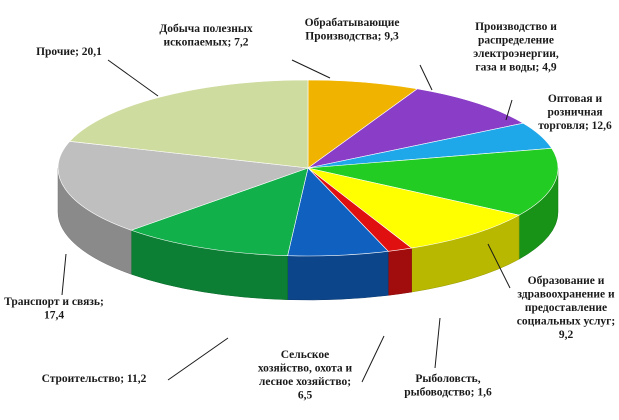 The height and width of the screenshot is (420, 619). What do you see at coordinates (352, 30) in the screenshot?
I see `data-label-obrab: Обрабатывающие Производства; 9,3` at bounding box center [352, 30].